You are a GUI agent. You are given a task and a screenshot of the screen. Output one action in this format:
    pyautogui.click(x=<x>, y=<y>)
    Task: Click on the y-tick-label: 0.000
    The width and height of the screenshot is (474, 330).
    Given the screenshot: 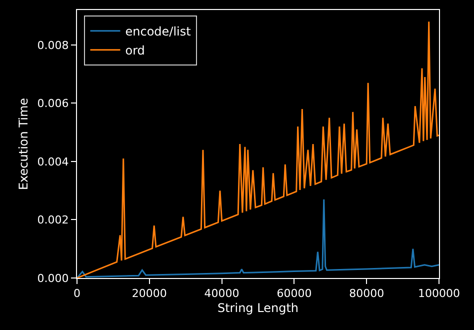 What is the action you would take?
    pyautogui.click(x=53, y=278)
    